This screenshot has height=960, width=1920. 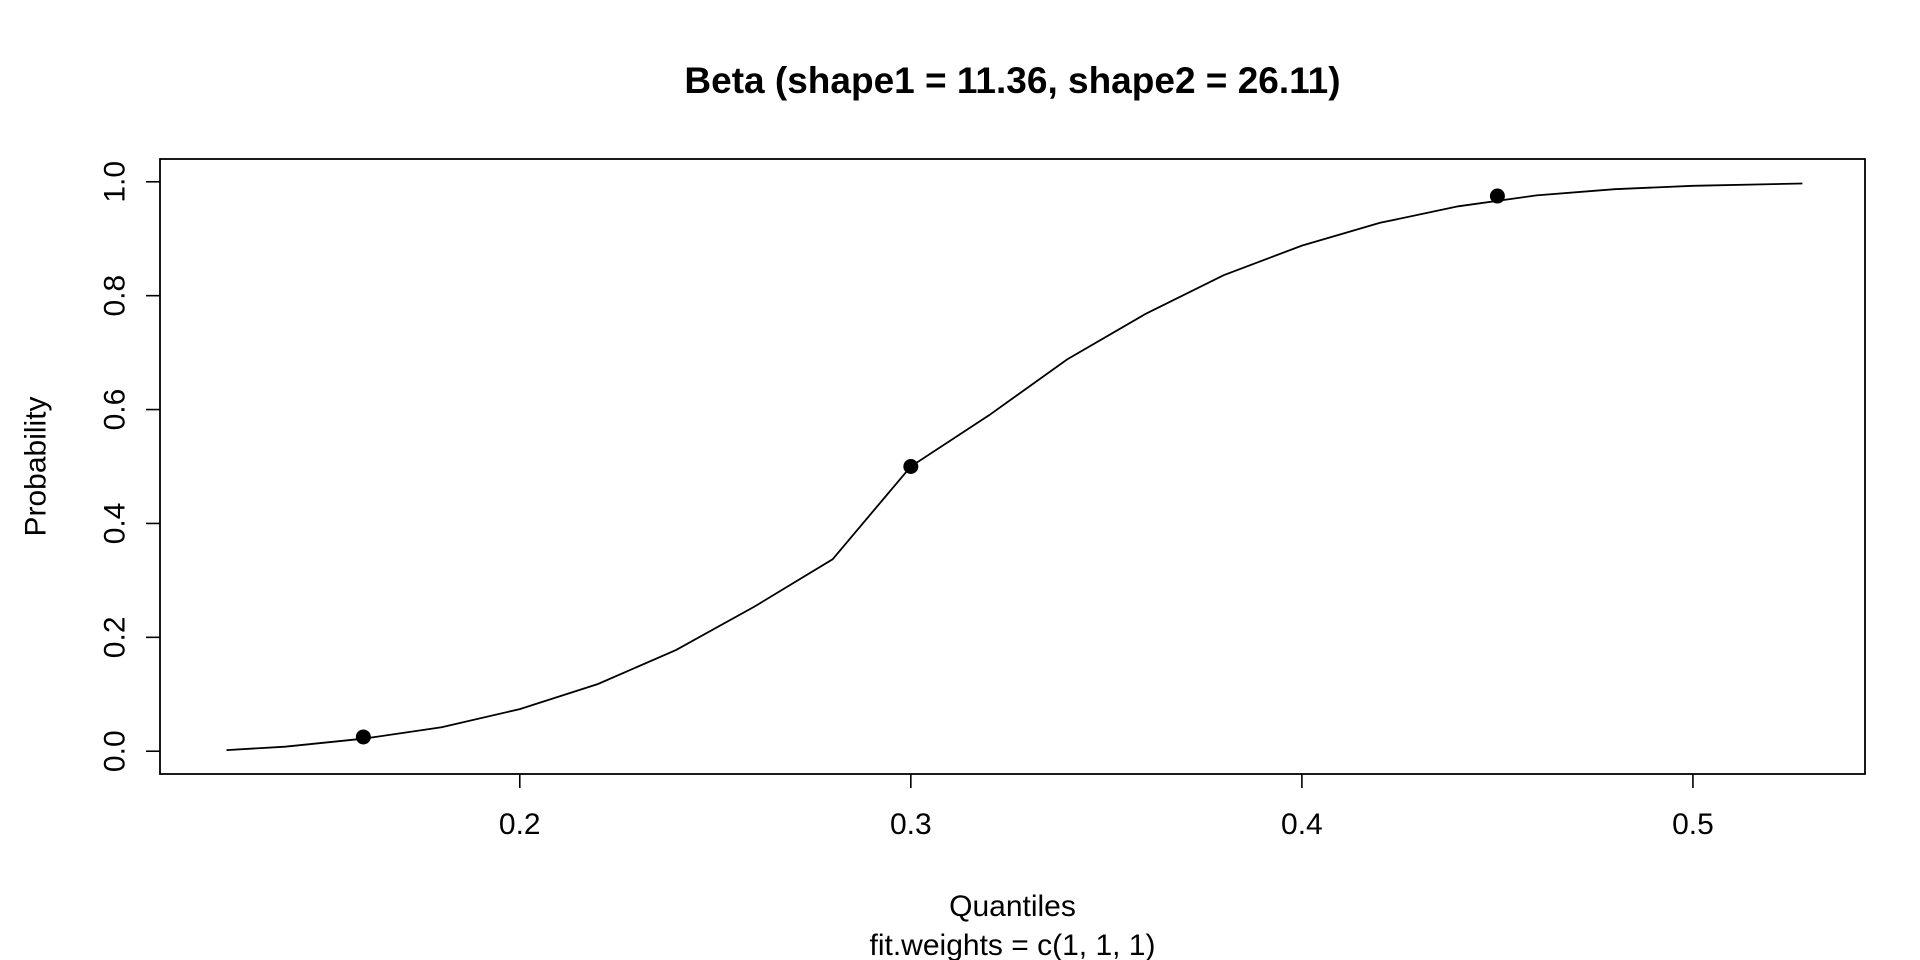 I want to click on chart-title: Beta (shape1 = 11.36, shape2 = 26.11), so click(x=1012, y=80).